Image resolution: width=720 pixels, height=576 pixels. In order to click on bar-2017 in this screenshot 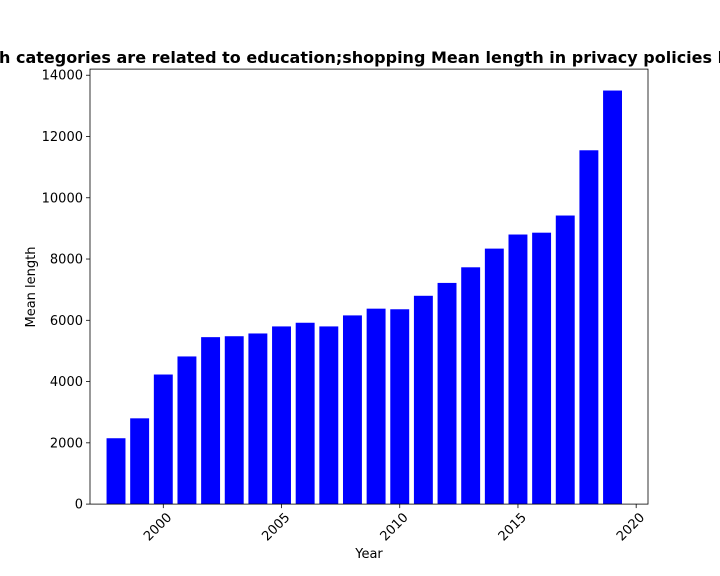, I will do `click(565, 360)`.